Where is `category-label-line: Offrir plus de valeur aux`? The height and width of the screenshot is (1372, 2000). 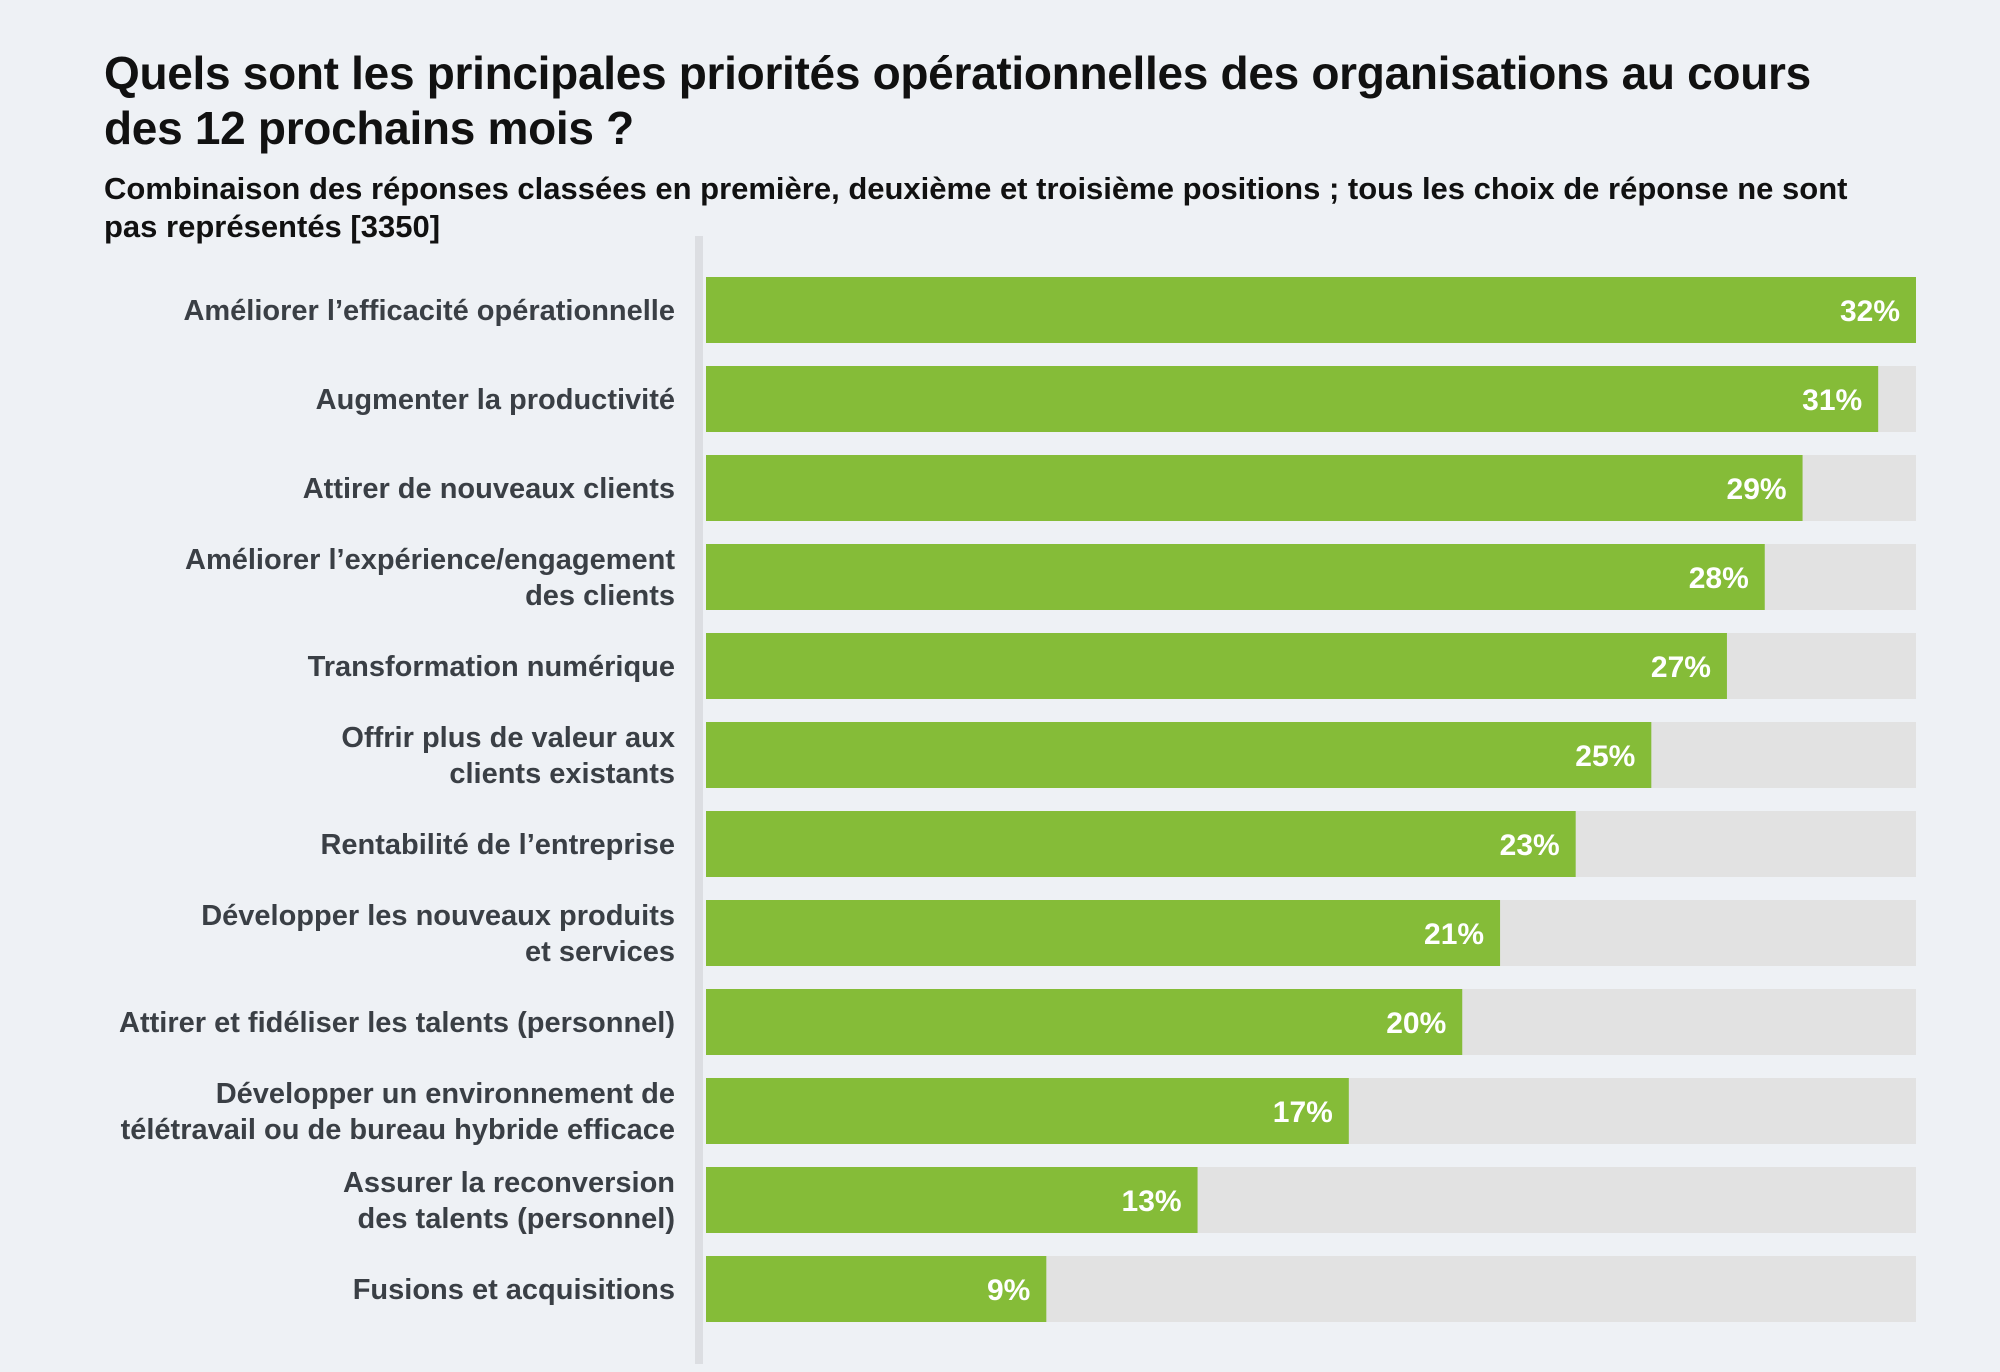 category-label-line: Offrir plus de valeur aux is located at coordinates (508, 738).